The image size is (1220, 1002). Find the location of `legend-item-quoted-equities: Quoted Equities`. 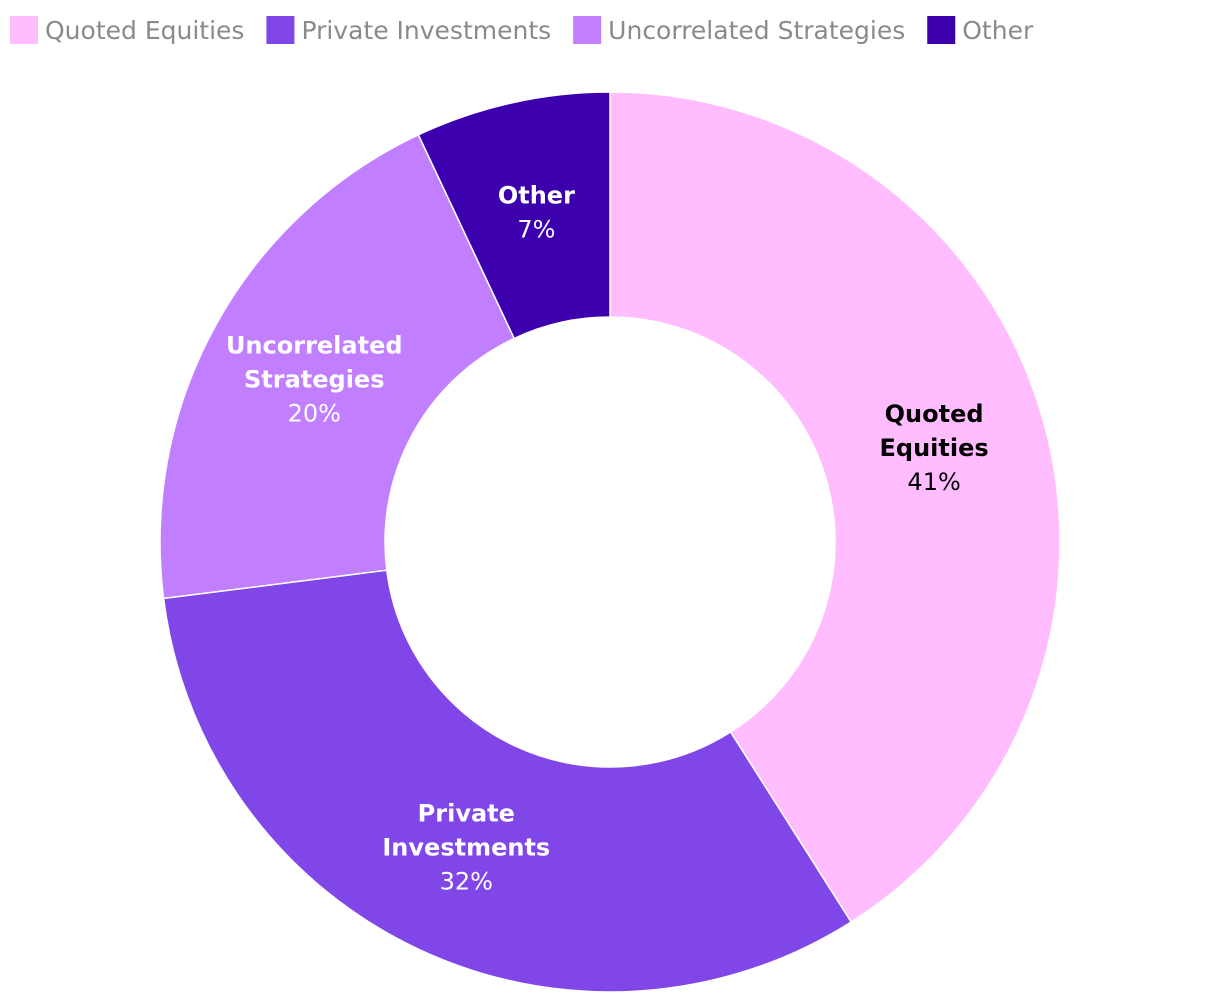

legend-item-quoted-equities: Quoted Equities is located at coordinates (127, 30).